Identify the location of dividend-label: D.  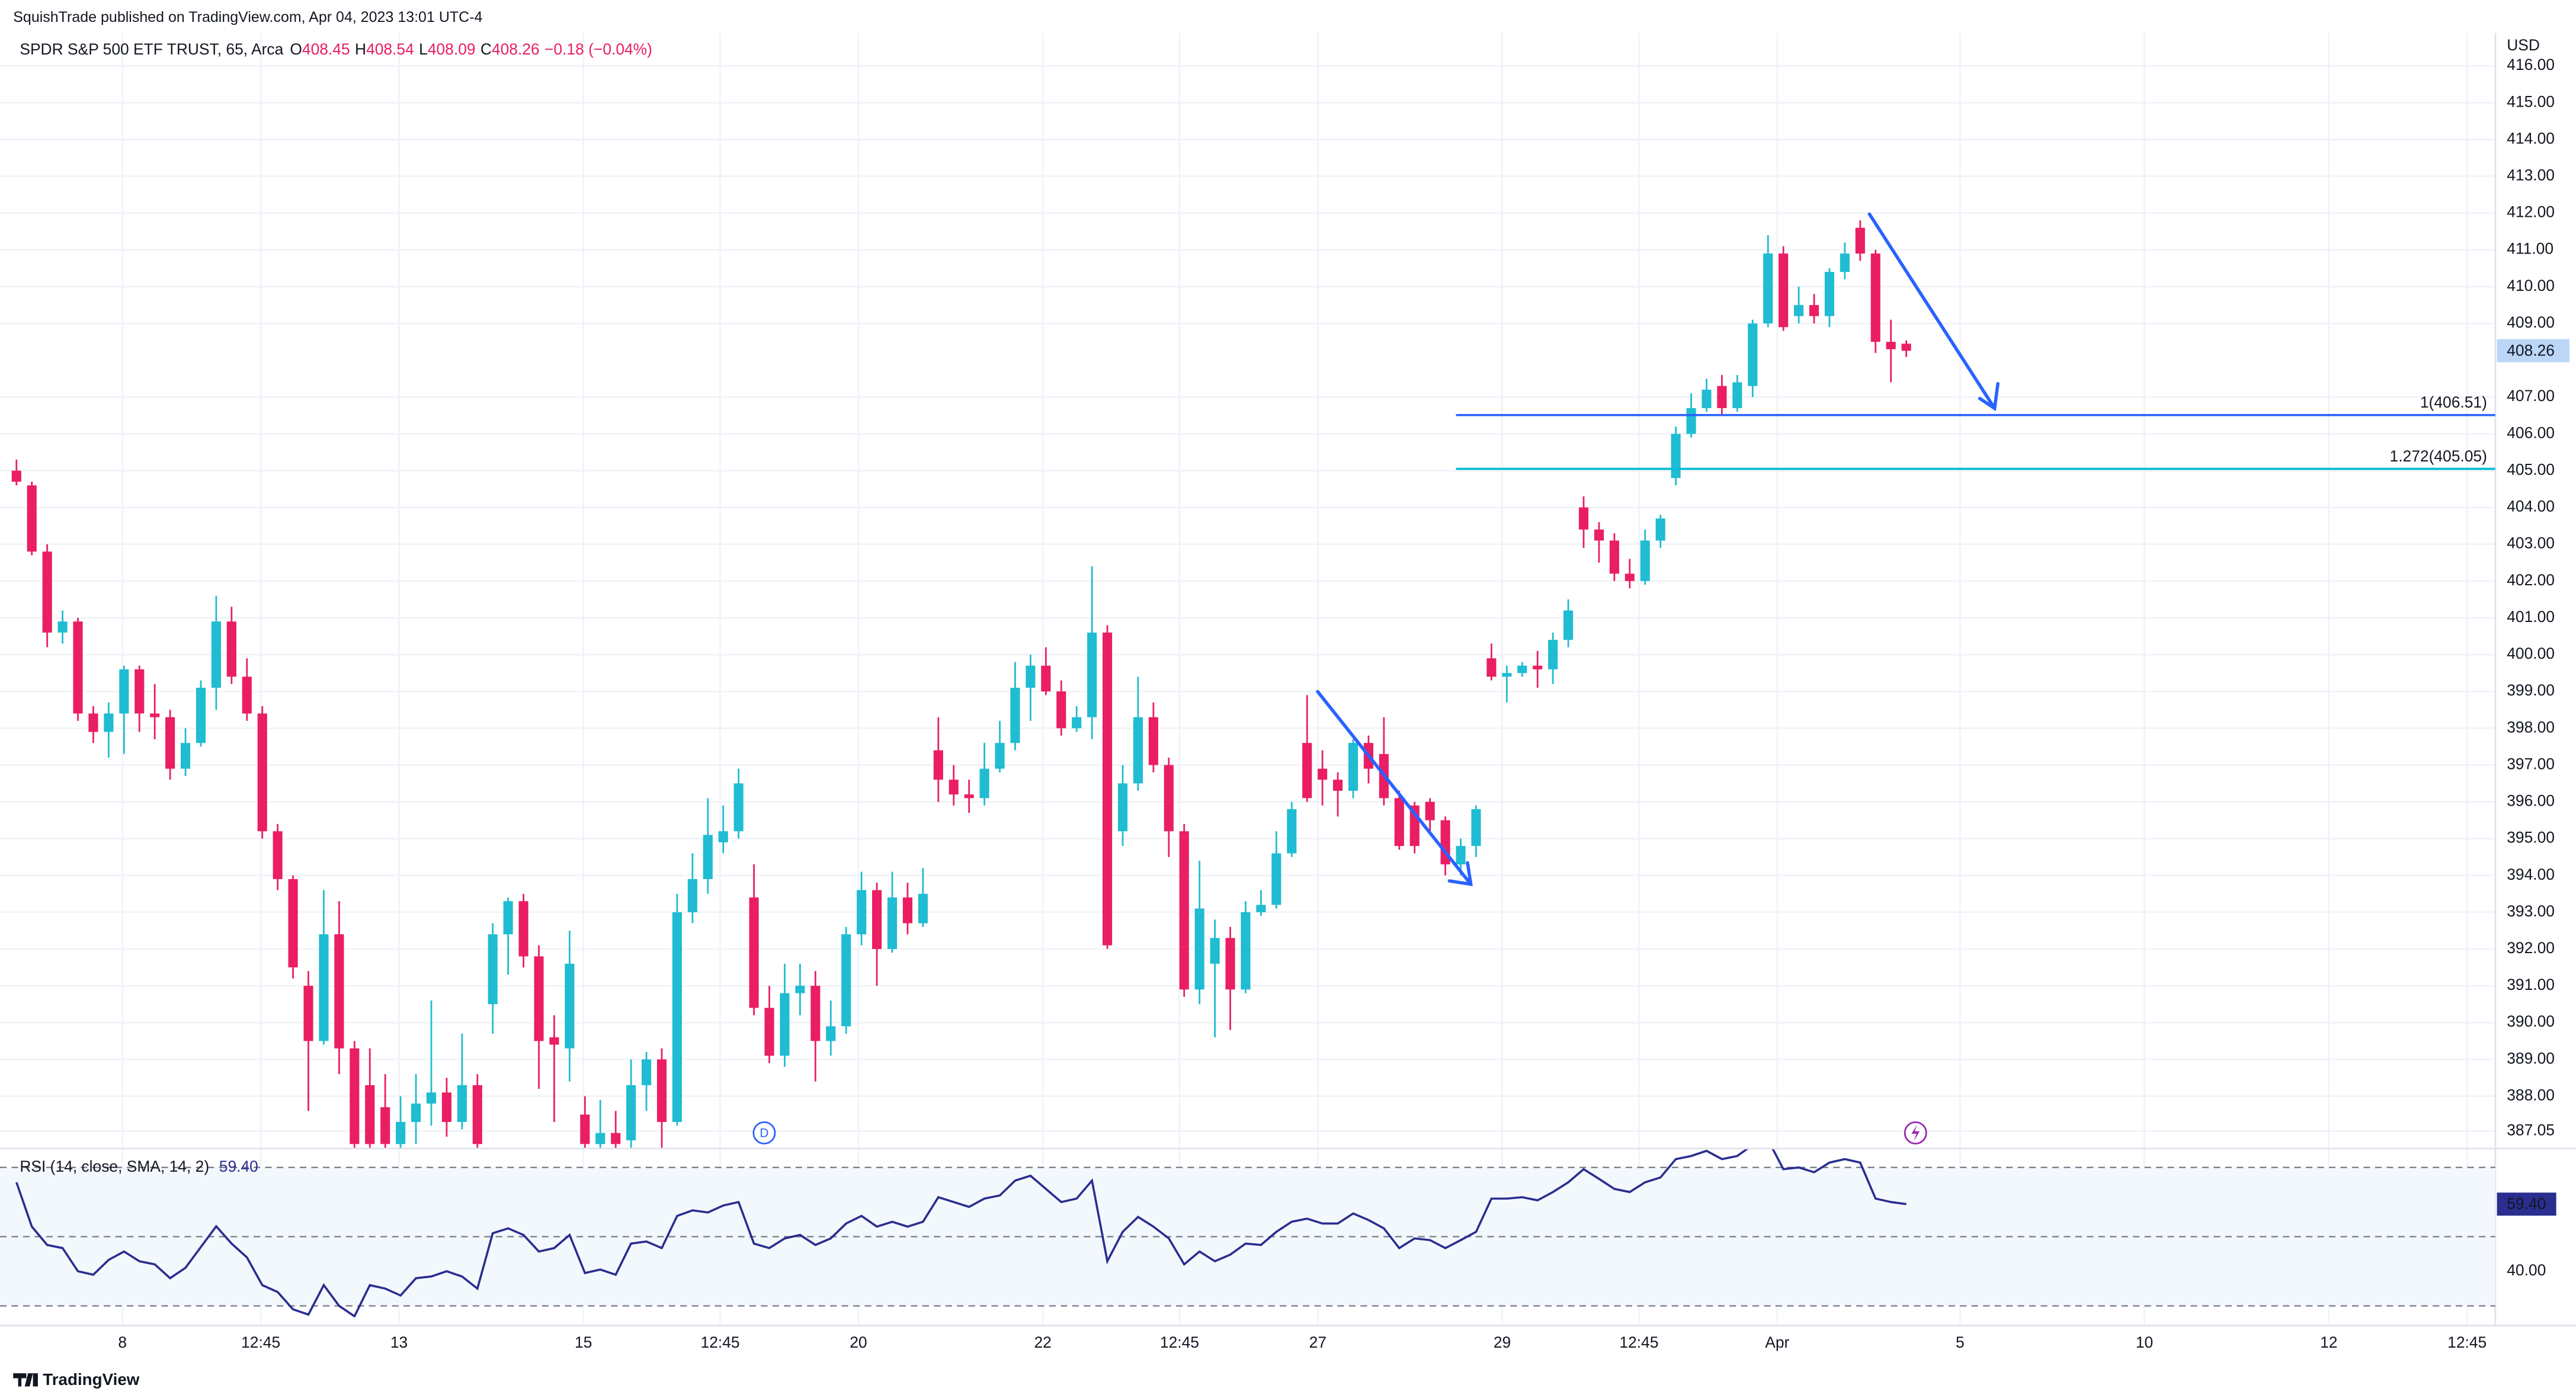
(764, 1133).